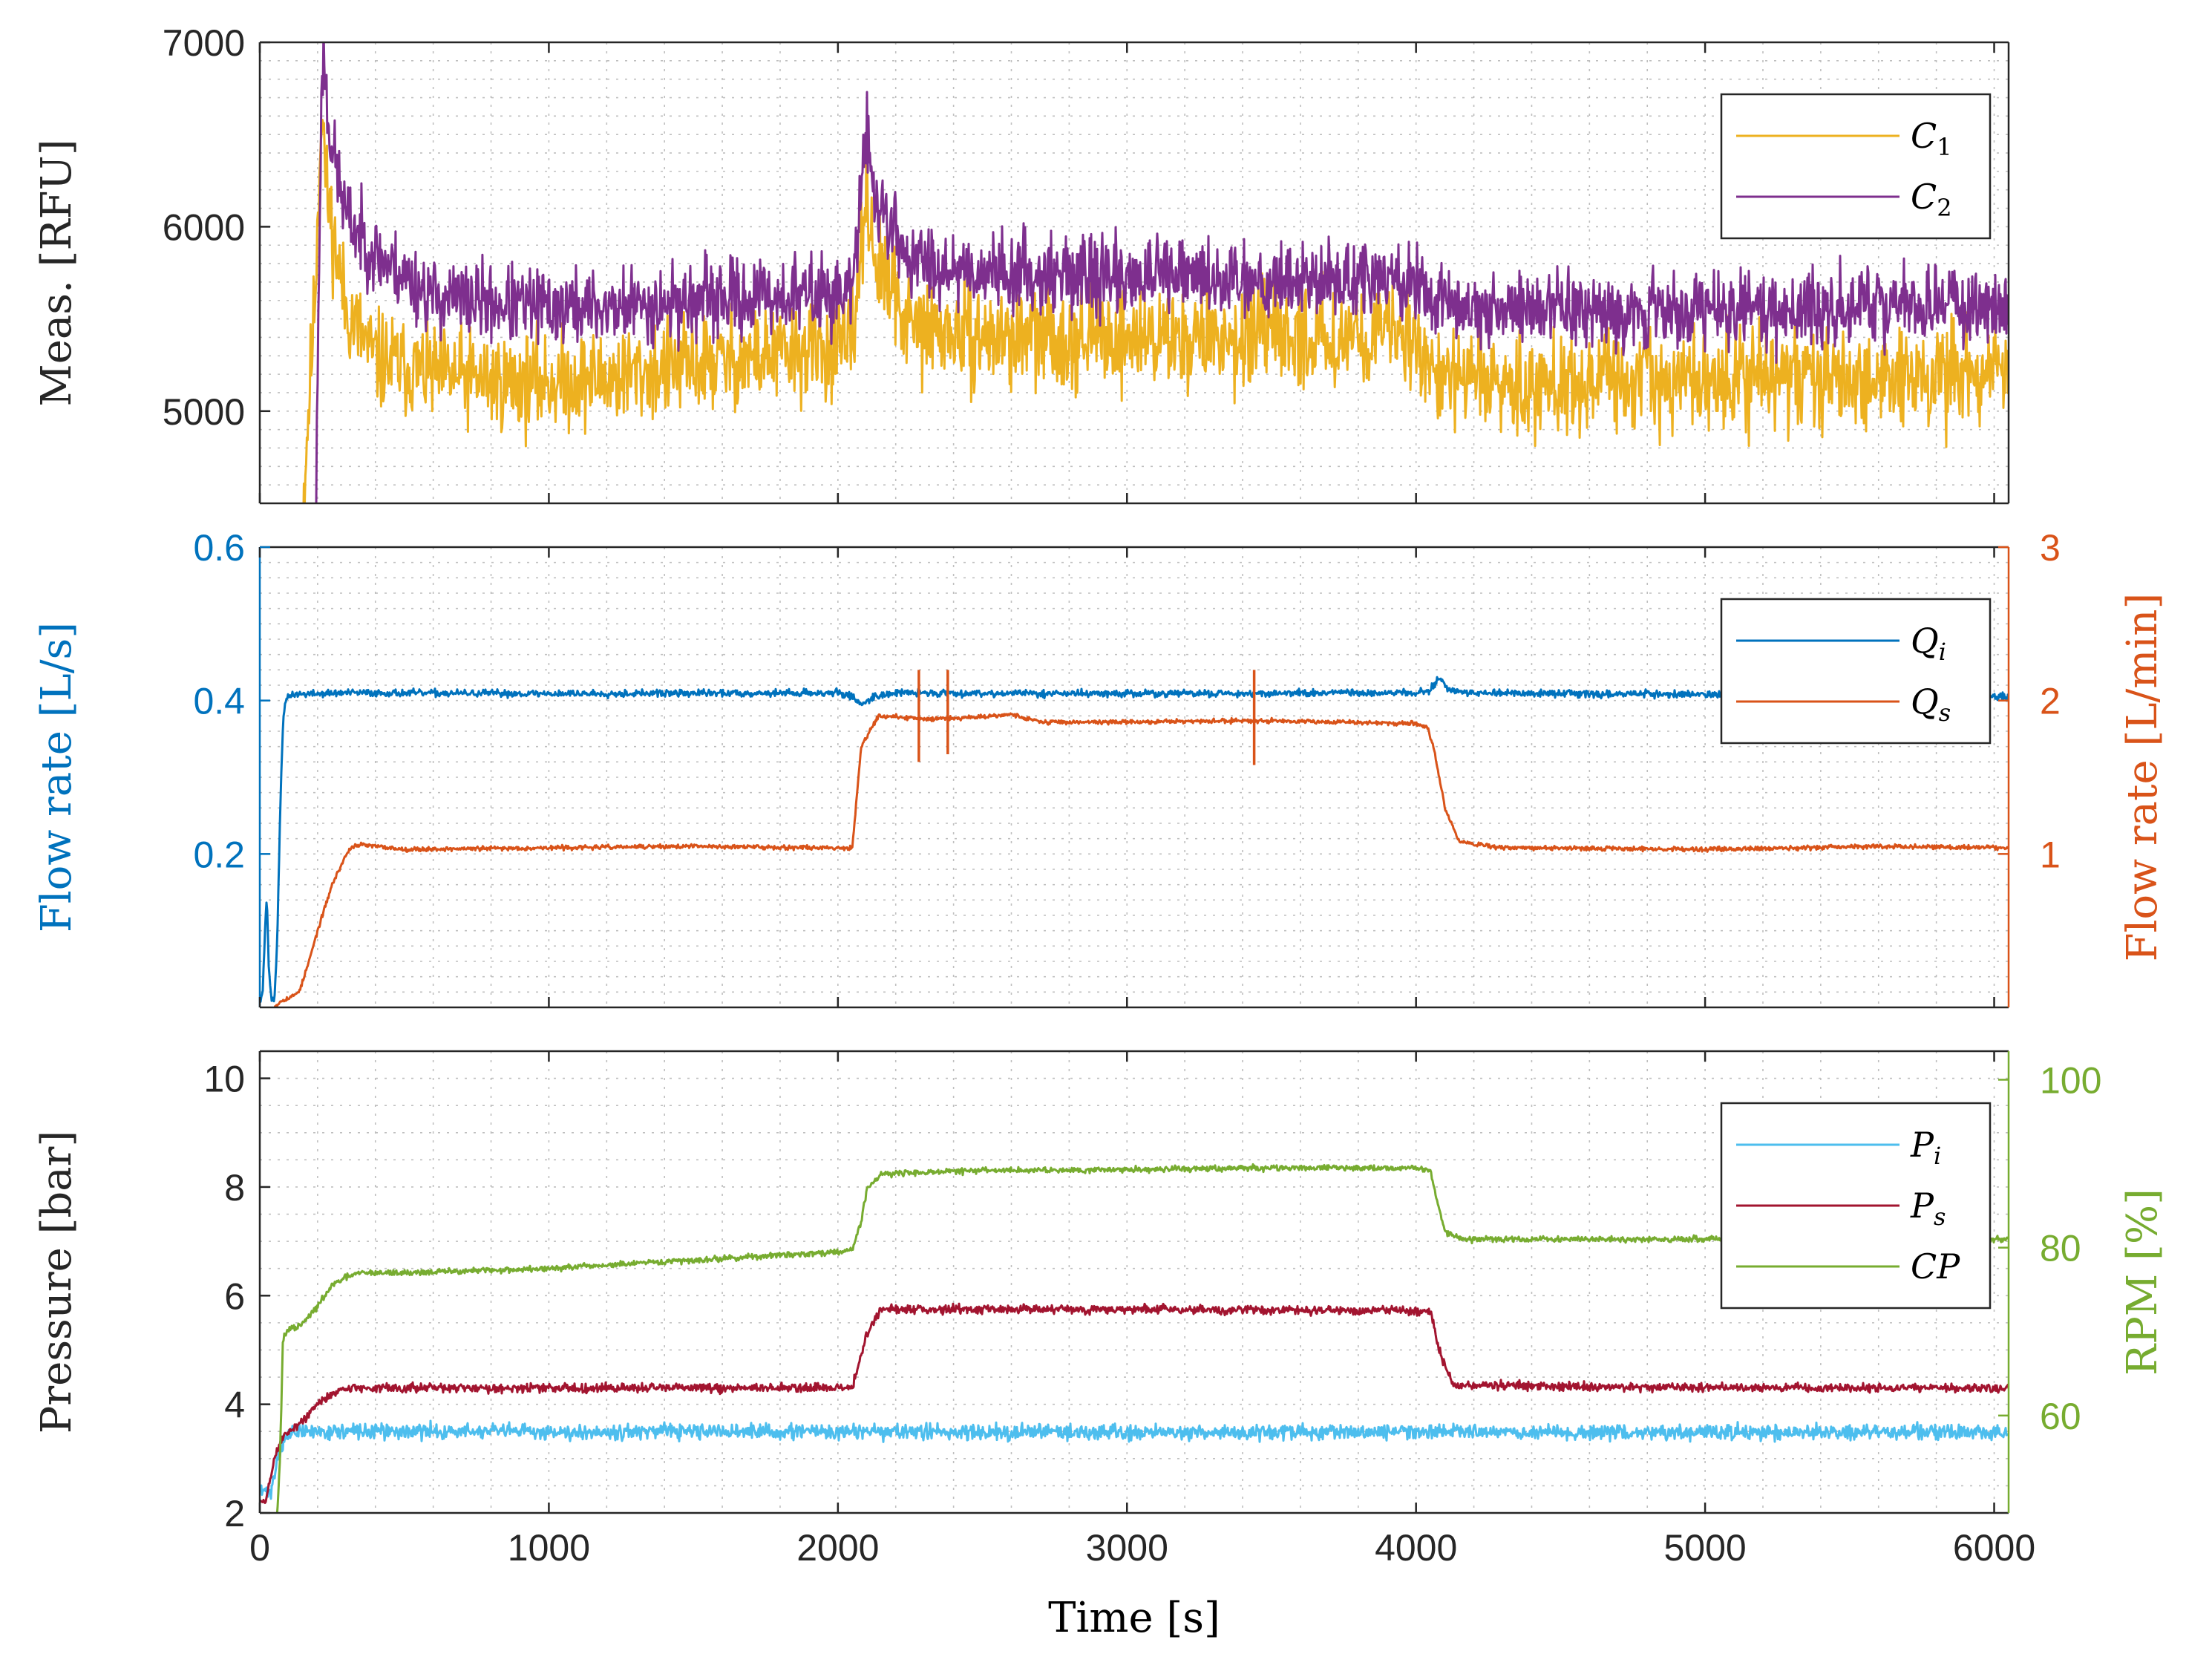 The width and height of the screenshot is (2212, 1677). I want to click on legend-label-cp: CP, so click(1935, 1266).